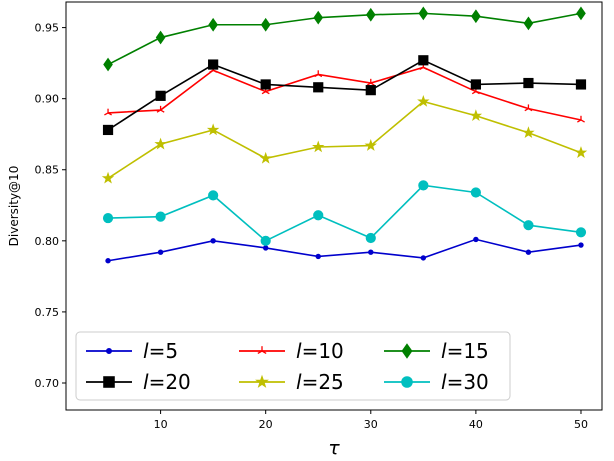 The height and width of the screenshot is (461, 614). I want to click on legend-label: l=5, so click(160, 351).